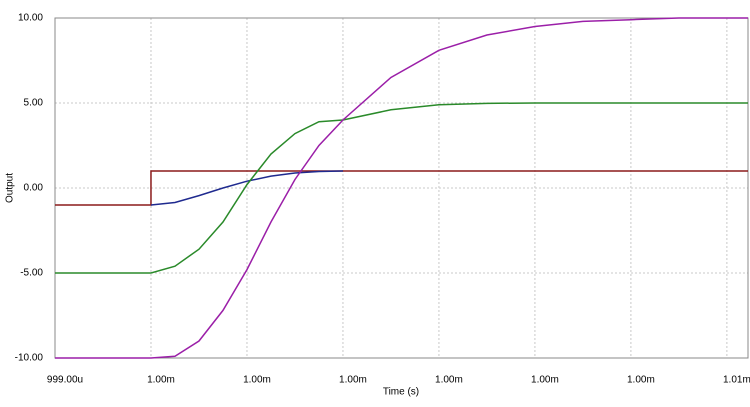  I want to click on x-axis-label: Time (s), so click(401, 392).